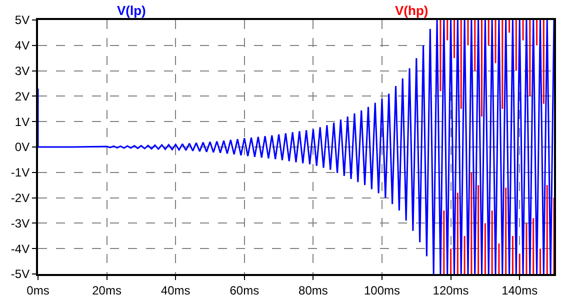  Describe the element at coordinates (20, 173) in the screenshot. I see `y-tick-label: -1V` at that location.